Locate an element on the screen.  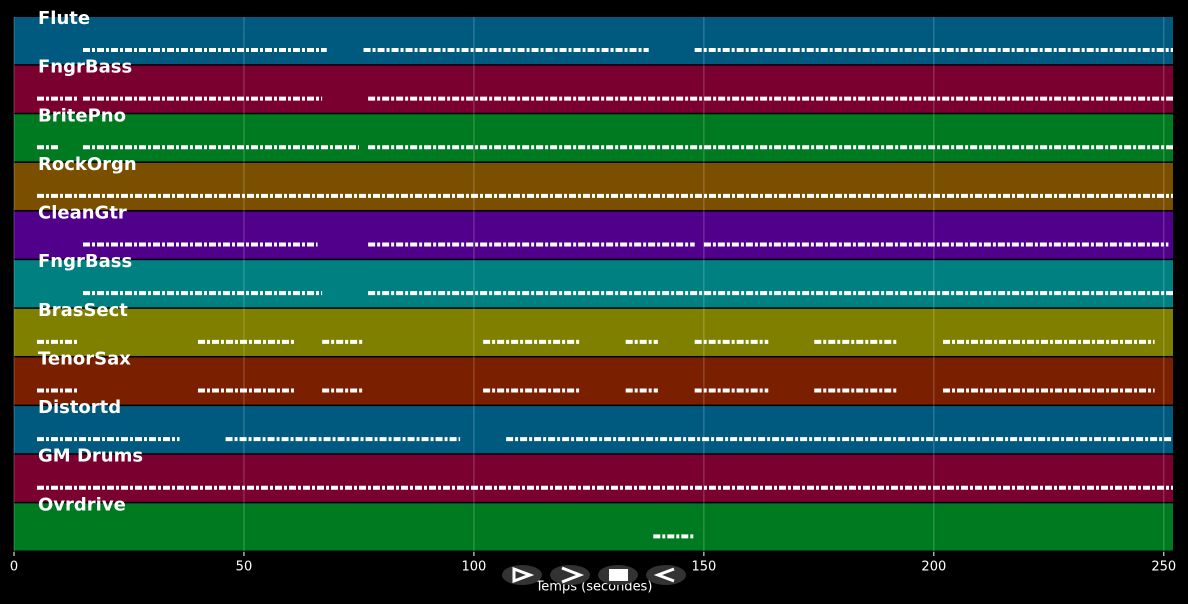
rewind-button is located at coordinates (666, 575).